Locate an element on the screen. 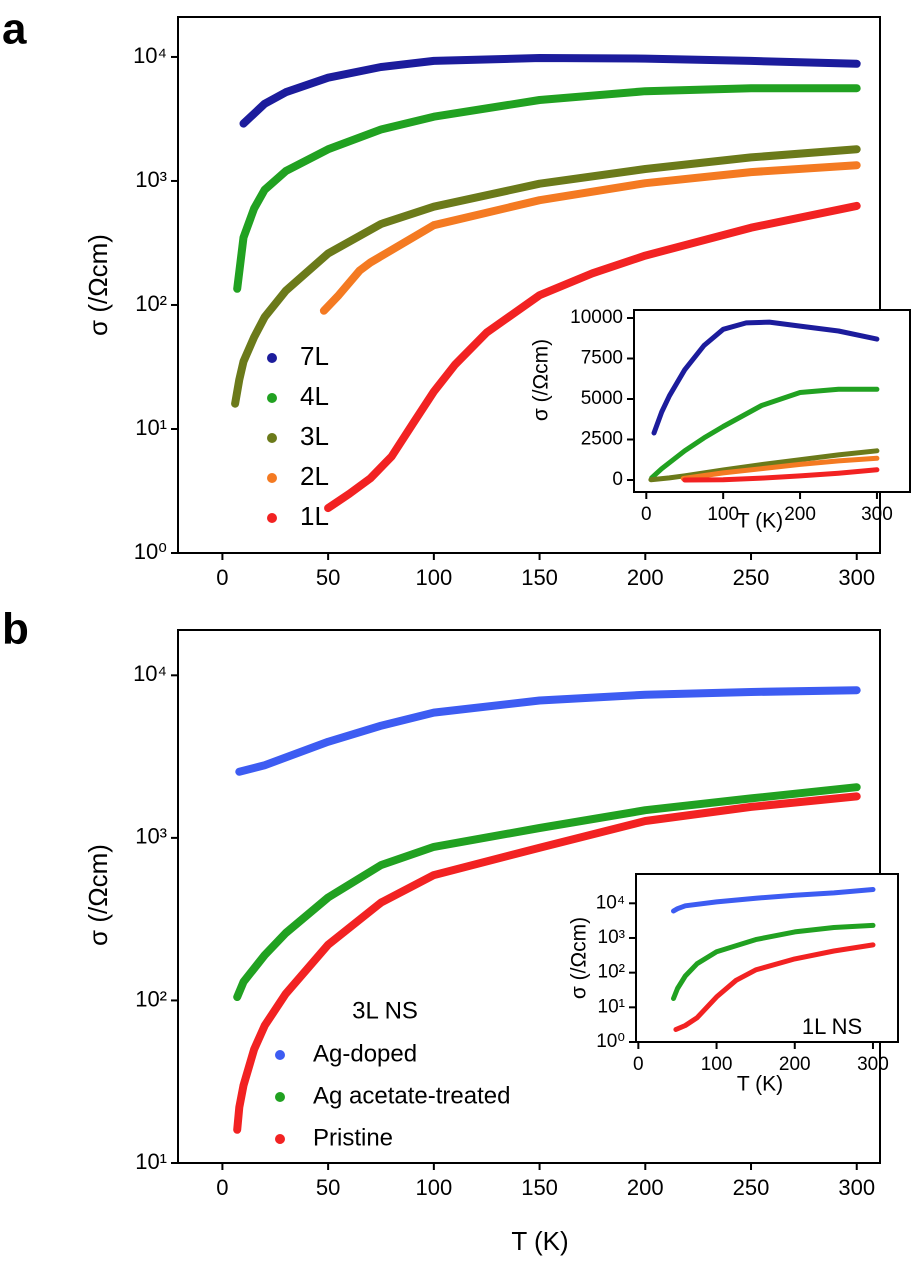  plot-area is located at coordinates (767, 958).